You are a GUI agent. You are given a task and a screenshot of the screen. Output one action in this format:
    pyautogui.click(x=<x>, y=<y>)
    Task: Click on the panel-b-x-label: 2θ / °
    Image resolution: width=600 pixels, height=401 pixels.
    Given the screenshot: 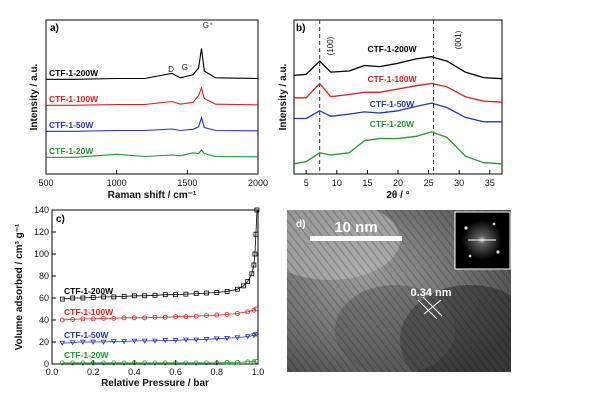 What is the action you would take?
    pyautogui.click(x=397, y=195)
    